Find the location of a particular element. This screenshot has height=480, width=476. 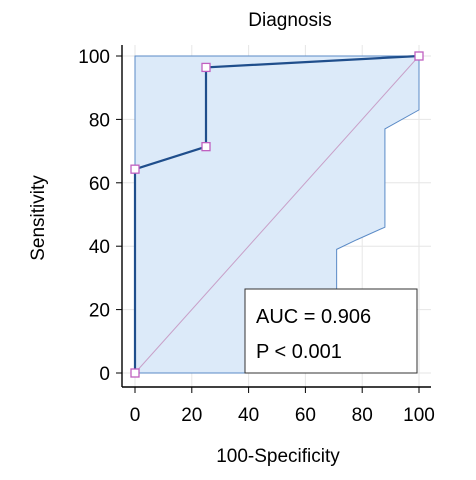

annotation-frame is located at coordinates (331, 331).